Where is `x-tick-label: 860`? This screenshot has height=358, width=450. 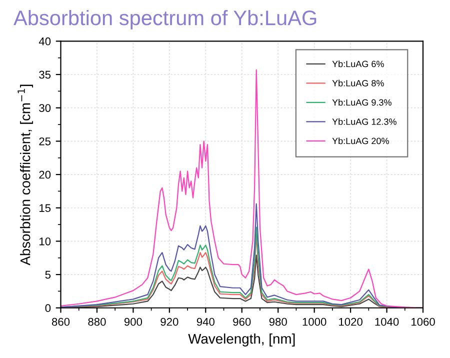
x-tick-label: 860 is located at coordinates (61, 322).